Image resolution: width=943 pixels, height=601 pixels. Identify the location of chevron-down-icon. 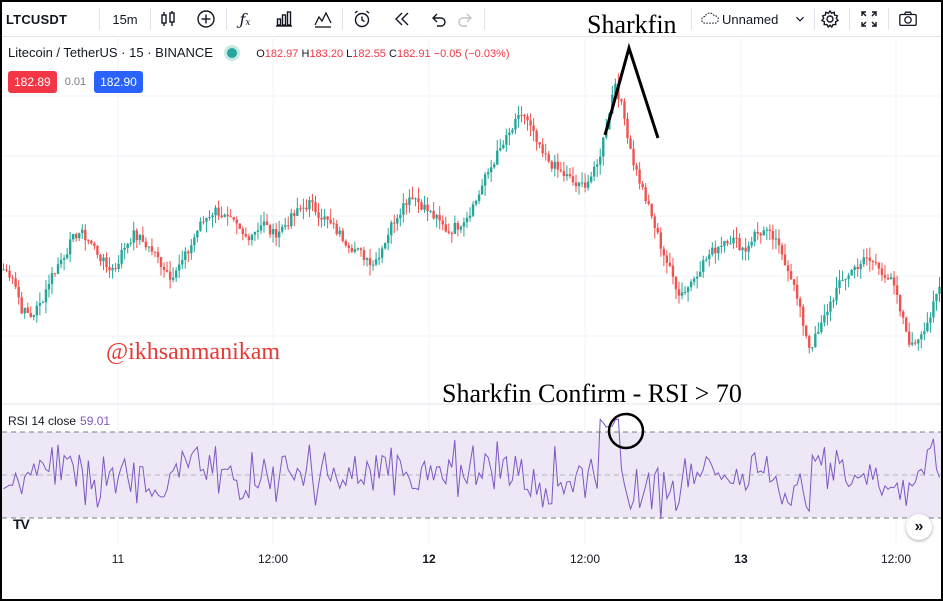
(800, 19).